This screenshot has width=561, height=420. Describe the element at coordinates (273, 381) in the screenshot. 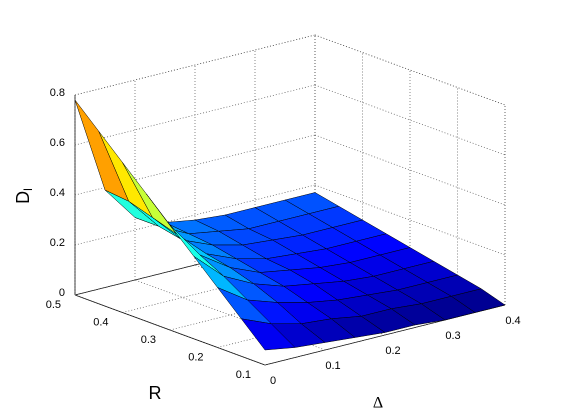

I see `x-tick-label: 0` at that location.